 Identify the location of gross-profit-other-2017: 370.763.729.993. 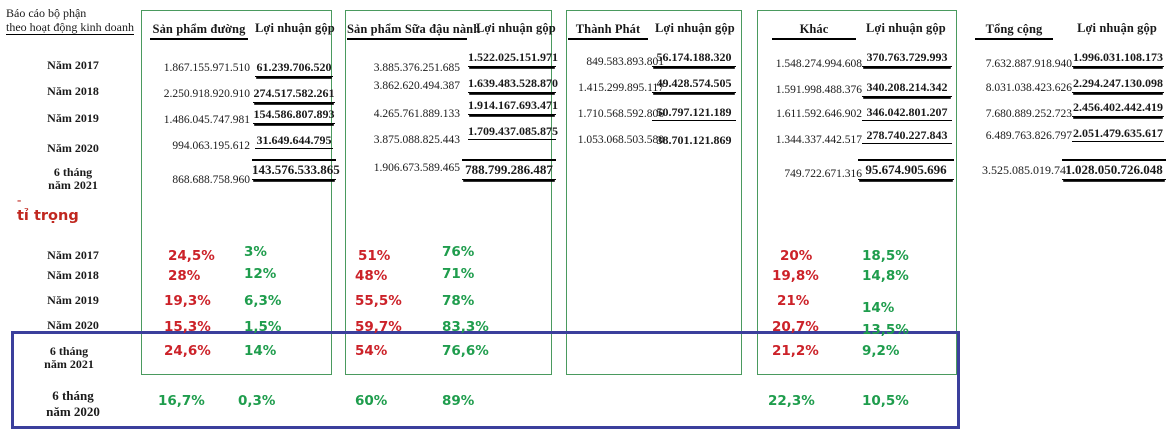
(907, 58).